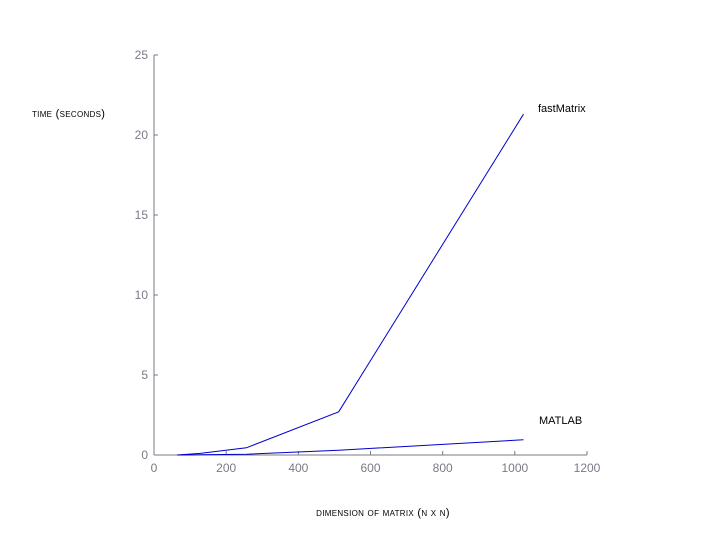 Image resolution: width=720 pixels, height=551 pixels. What do you see at coordinates (154, 468) in the screenshot?
I see `x-tick-label: 0` at bounding box center [154, 468].